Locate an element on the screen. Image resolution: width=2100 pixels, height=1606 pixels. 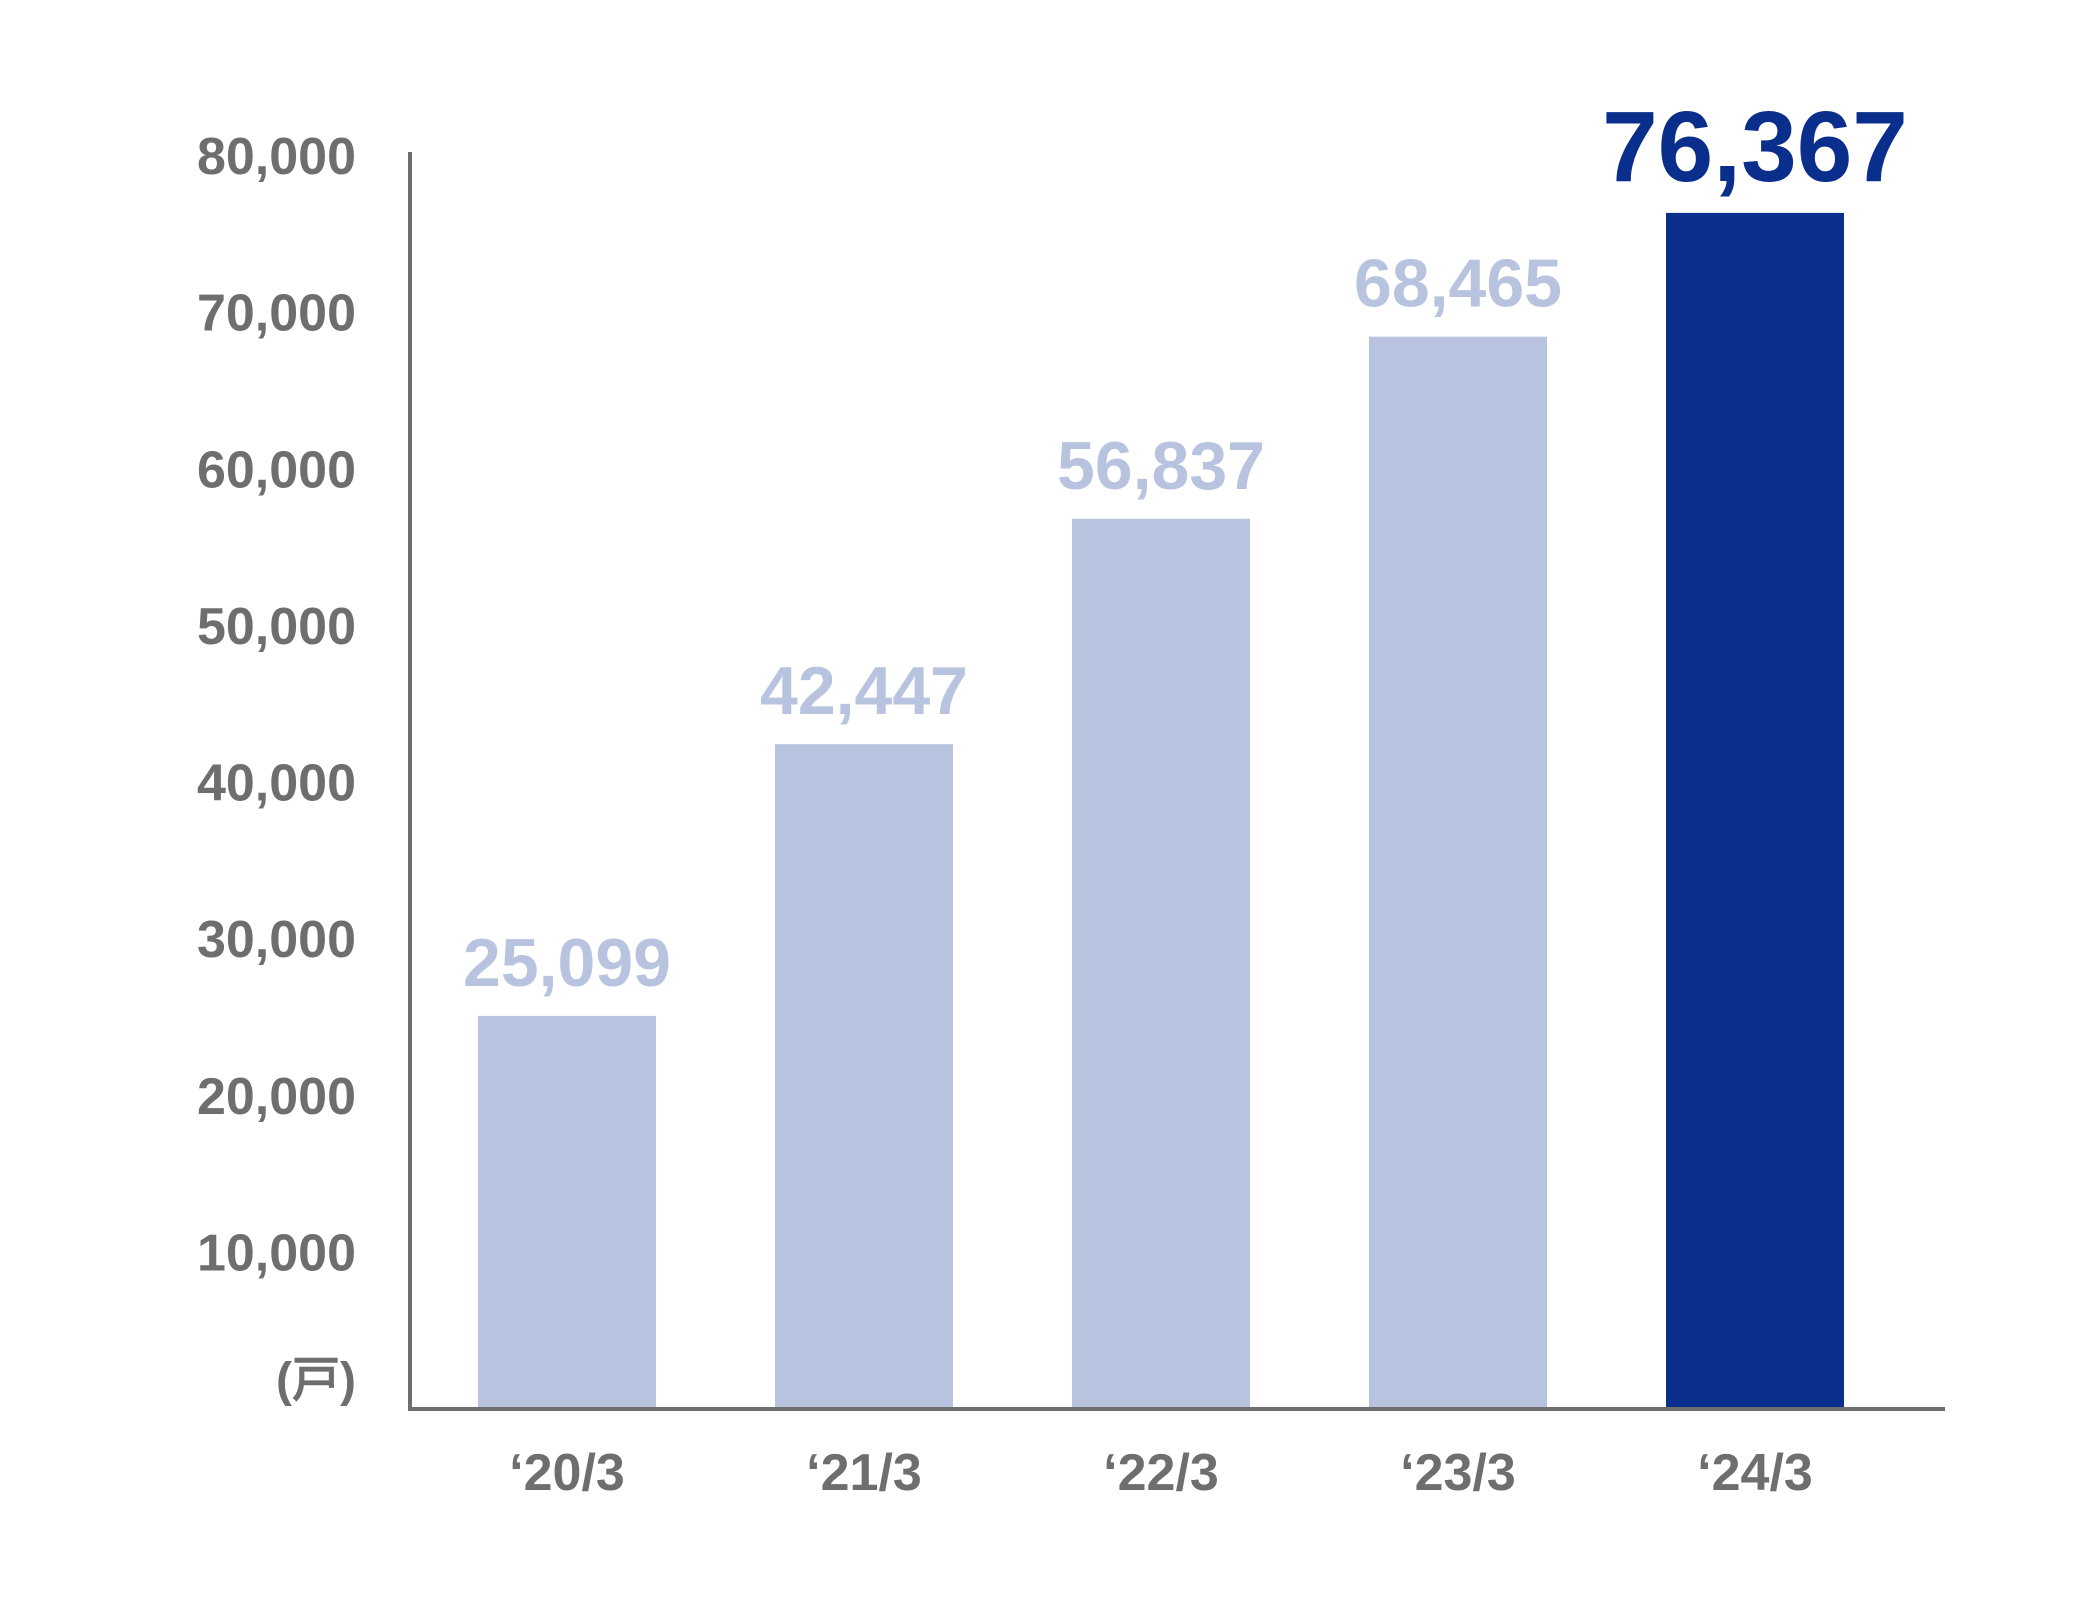
bar-value-label: 56,837 is located at coordinates (1161, 466).